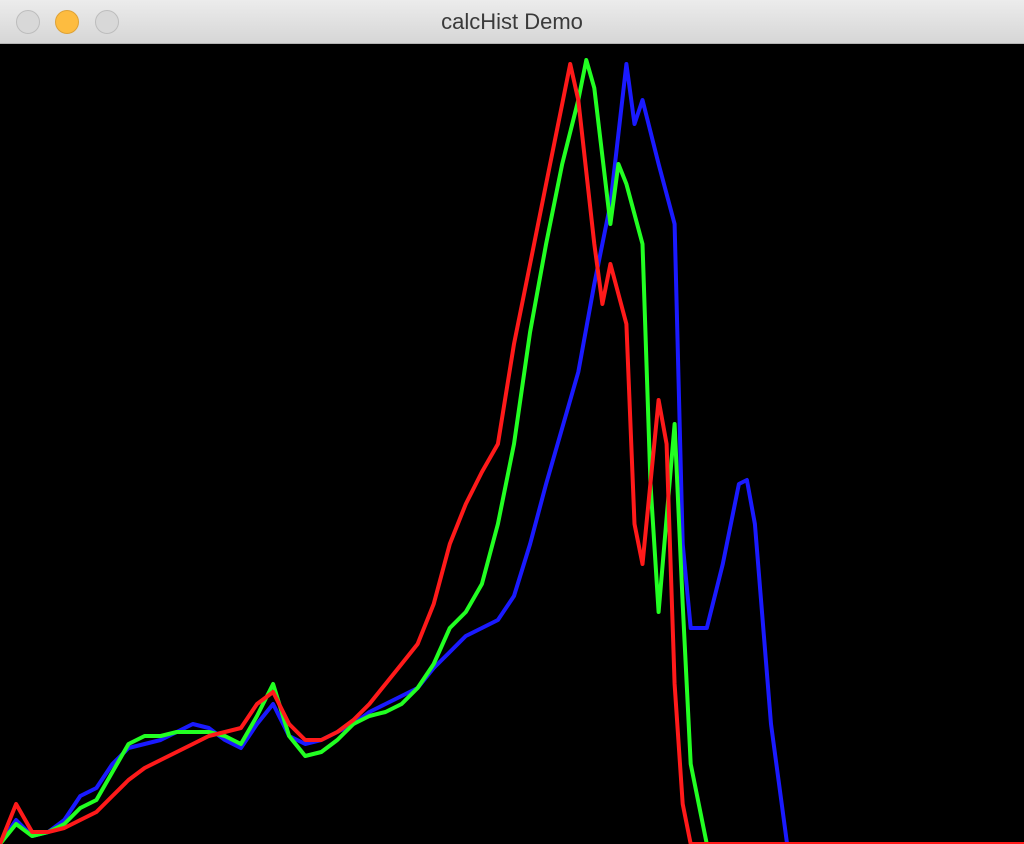 Image resolution: width=1024 pixels, height=844 pixels. What do you see at coordinates (67, 22) in the screenshot?
I see `minimize-button` at bounding box center [67, 22].